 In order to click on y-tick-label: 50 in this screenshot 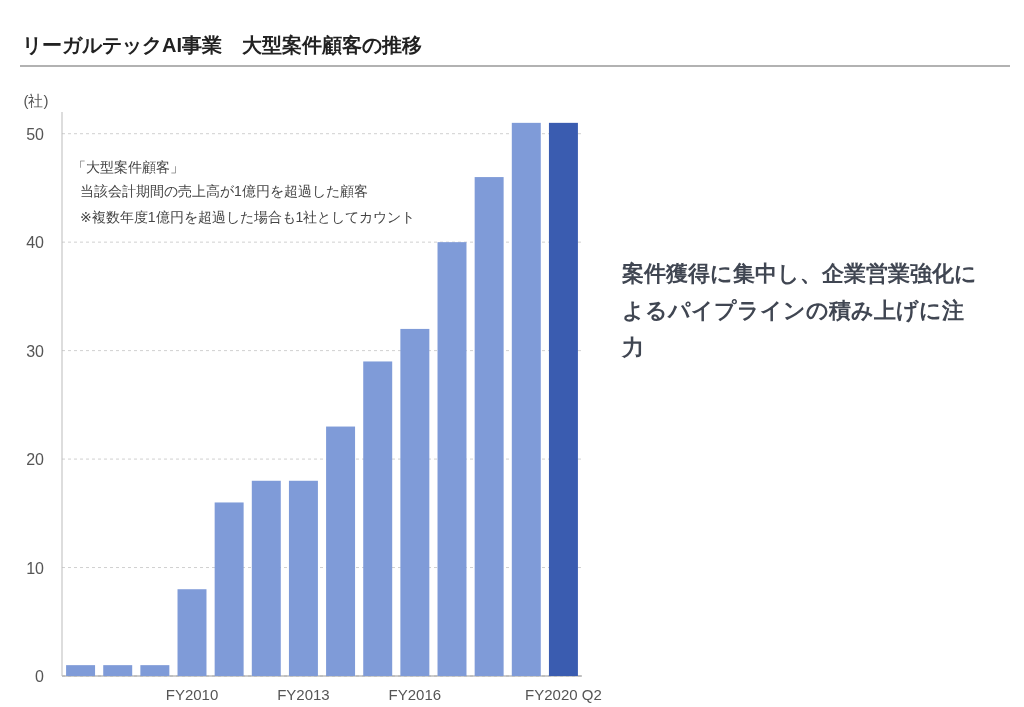, I will do `click(35, 134)`.